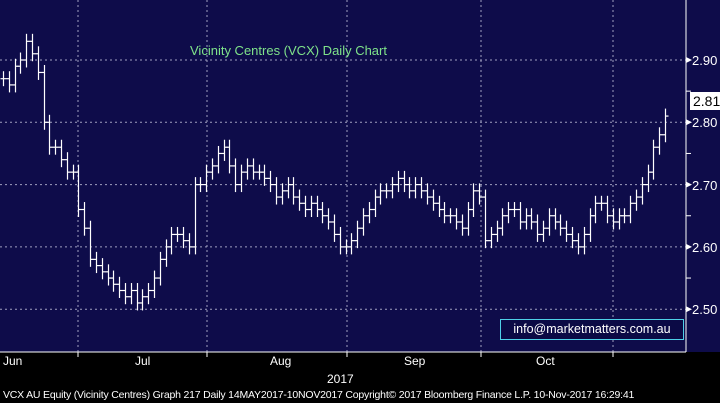 Image resolution: width=720 pixels, height=403 pixels. What do you see at coordinates (705, 123) in the screenshot?
I see `y-tick-label: 2.80` at bounding box center [705, 123].